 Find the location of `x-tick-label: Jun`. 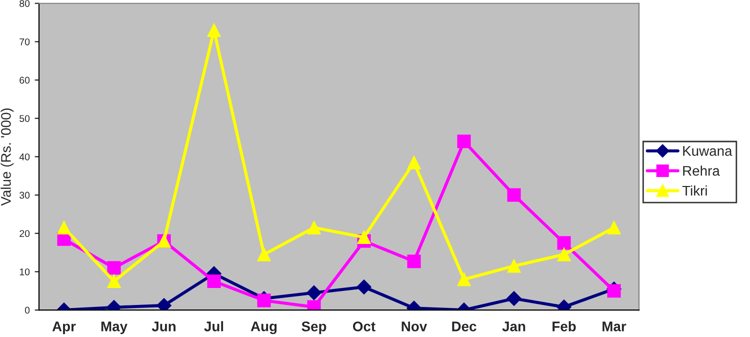

x-tick-label: Jun is located at coordinates (164, 327).